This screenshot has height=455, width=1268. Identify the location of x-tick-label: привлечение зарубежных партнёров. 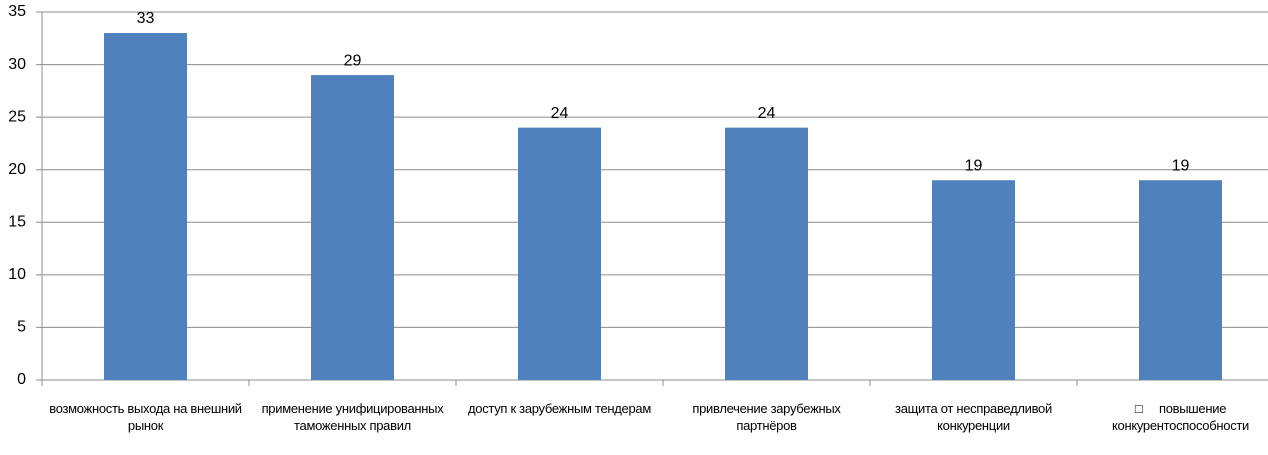
(768, 417).